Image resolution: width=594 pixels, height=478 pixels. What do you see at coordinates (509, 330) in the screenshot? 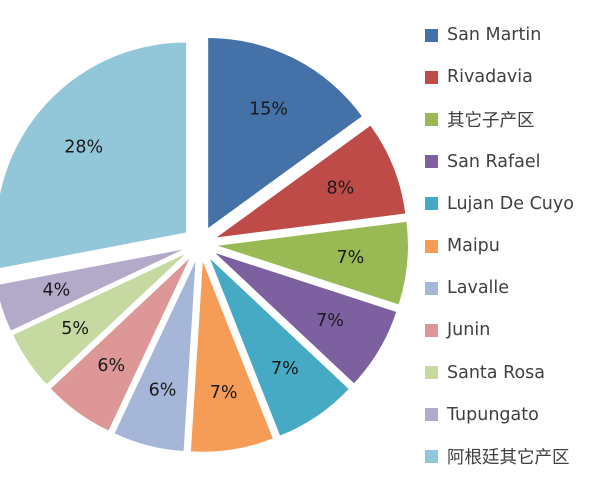
I see `legend-item-7: Junin` at bounding box center [509, 330].